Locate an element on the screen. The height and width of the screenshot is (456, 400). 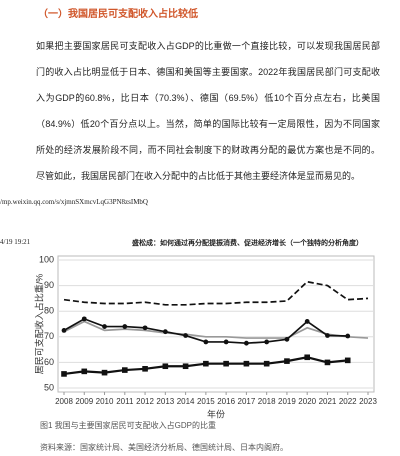
x-tick-label: 2011 is located at coordinates (125, 401).